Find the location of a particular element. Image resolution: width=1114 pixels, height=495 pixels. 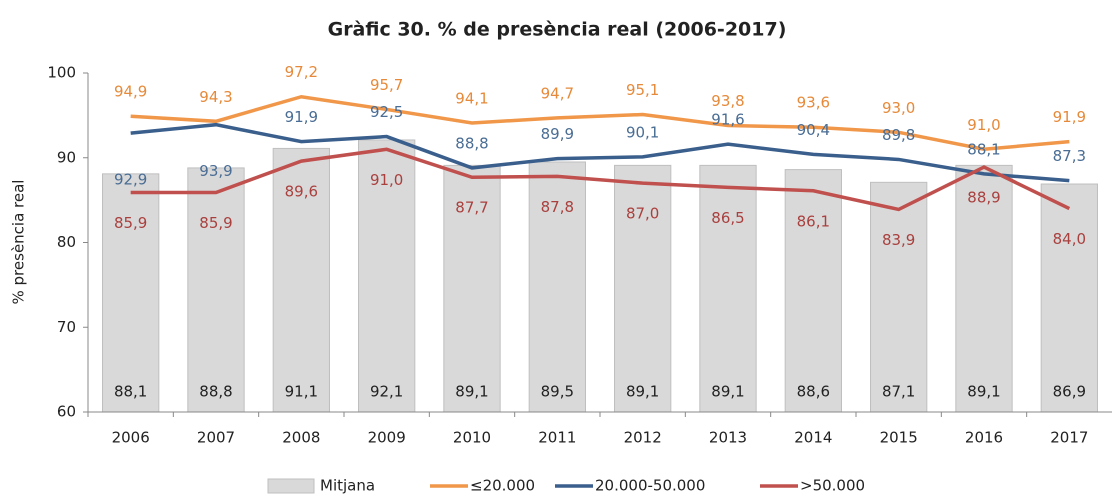

line-value-label: 94,9 is located at coordinates (130, 92).